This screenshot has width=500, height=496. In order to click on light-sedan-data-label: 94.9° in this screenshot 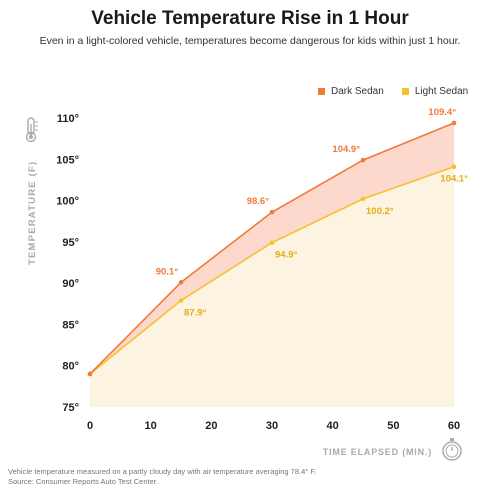, I will do `click(286, 255)`.